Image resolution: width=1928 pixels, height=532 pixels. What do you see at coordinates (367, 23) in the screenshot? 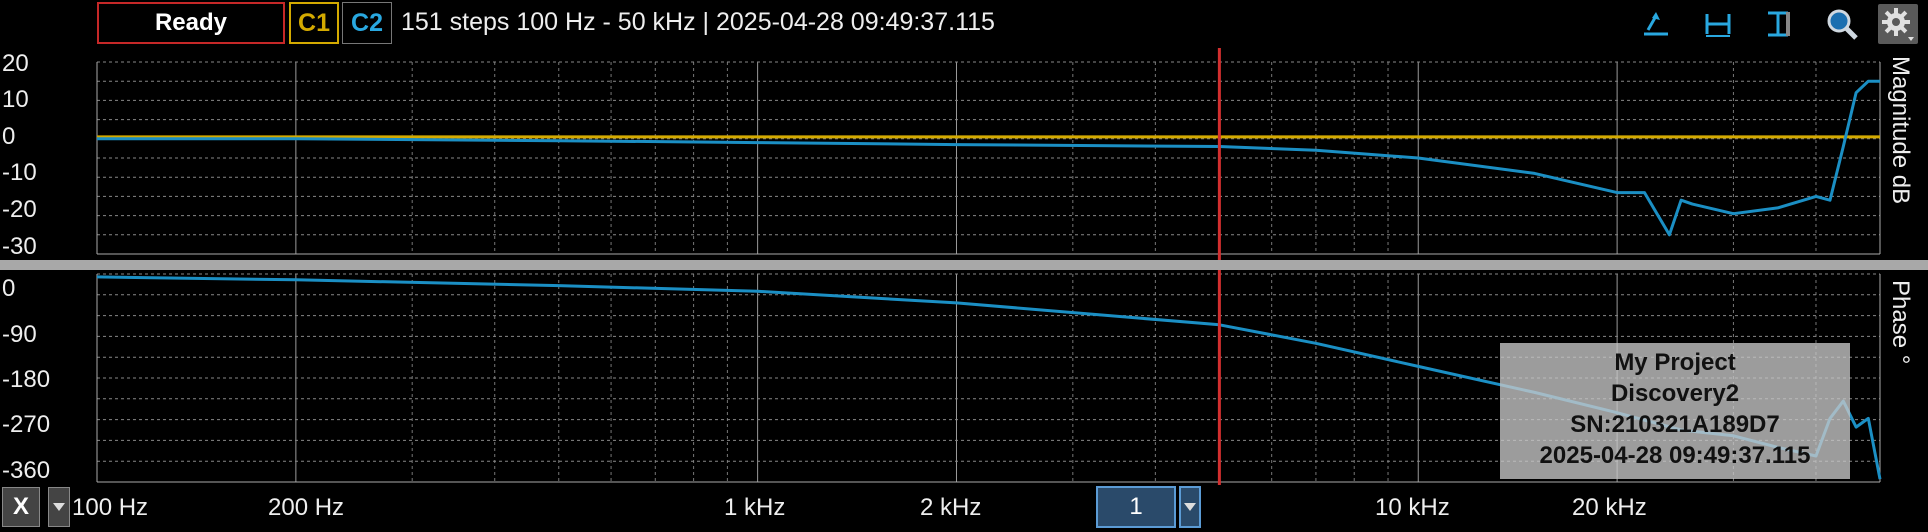
I see `channel-2-toggle: C2` at bounding box center [367, 23].